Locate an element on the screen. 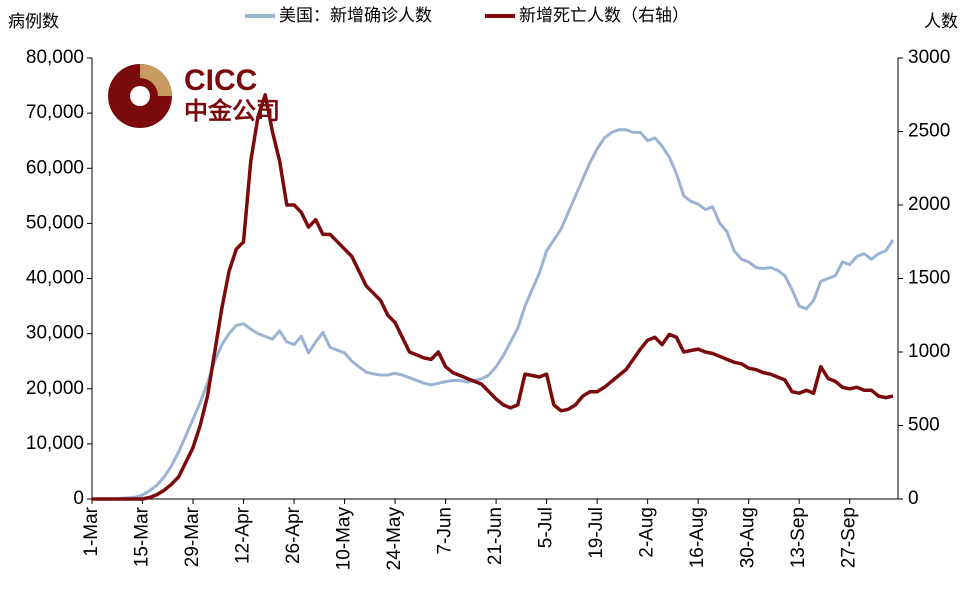 The image size is (966, 598). x-tick-label: 15-Mar is located at coordinates (142, 536).